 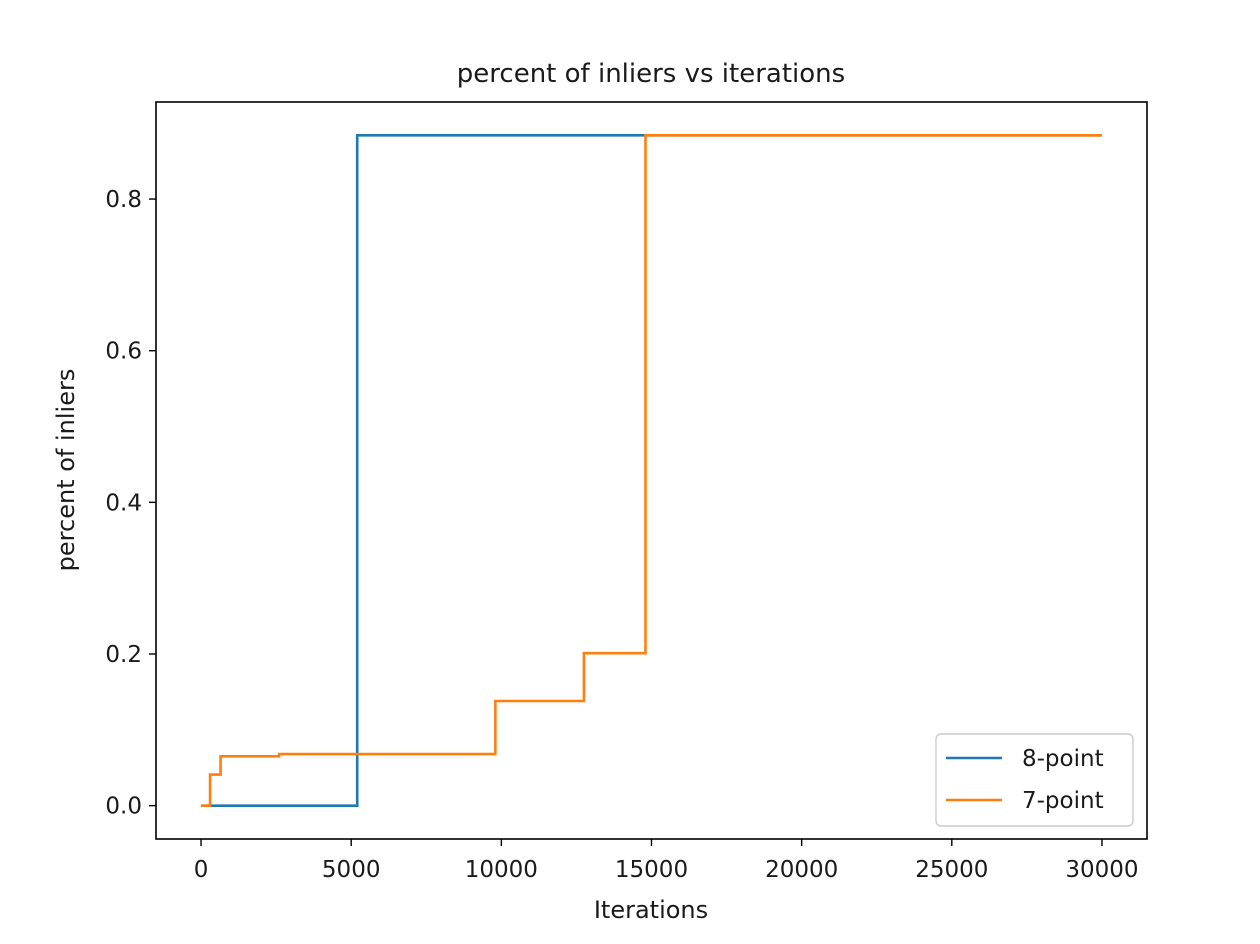 What do you see at coordinates (123, 655) in the screenshot?
I see `y-tick-label: 0.2` at bounding box center [123, 655].